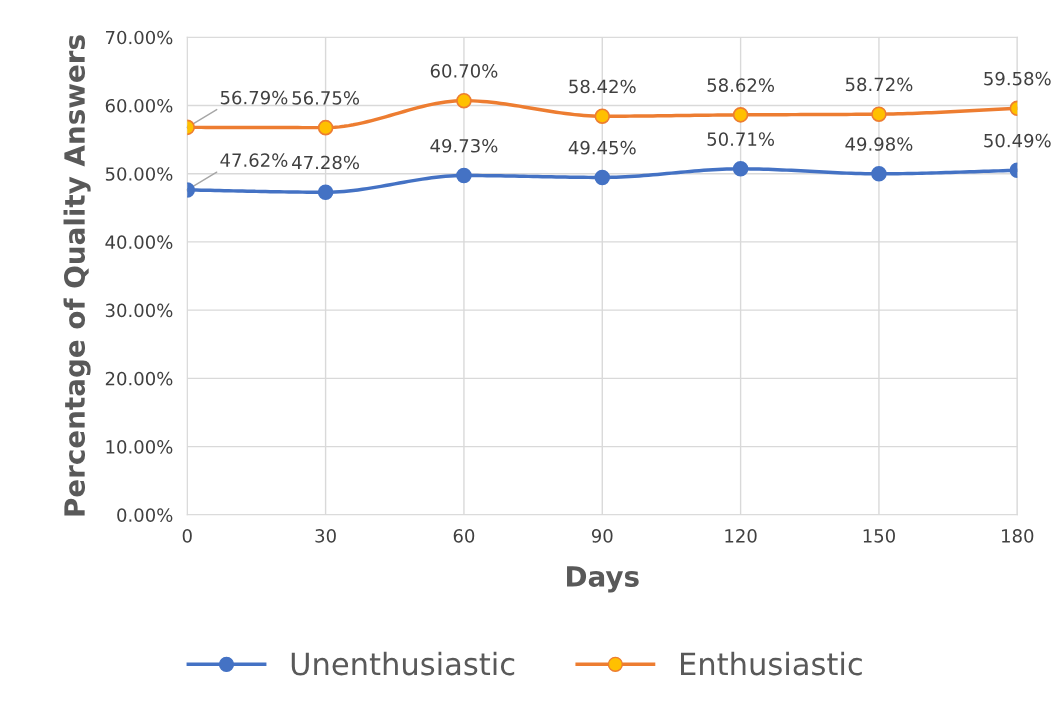  What do you see at coordinates (403, 663) in the screenshot?
I see `legend-label: Unenthusiastic` at bounding box center [403, 663].